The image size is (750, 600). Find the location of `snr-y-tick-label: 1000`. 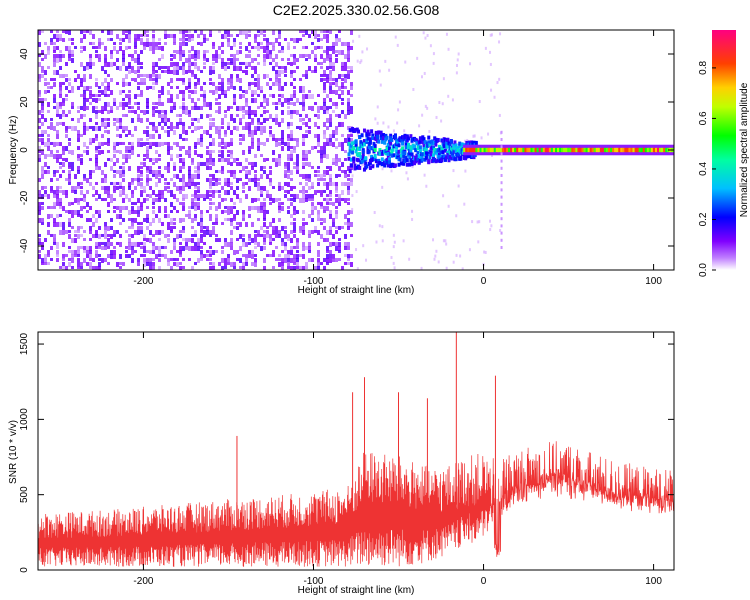

snr-y-tick-label: 1000 is located at coordinates (24, 419).